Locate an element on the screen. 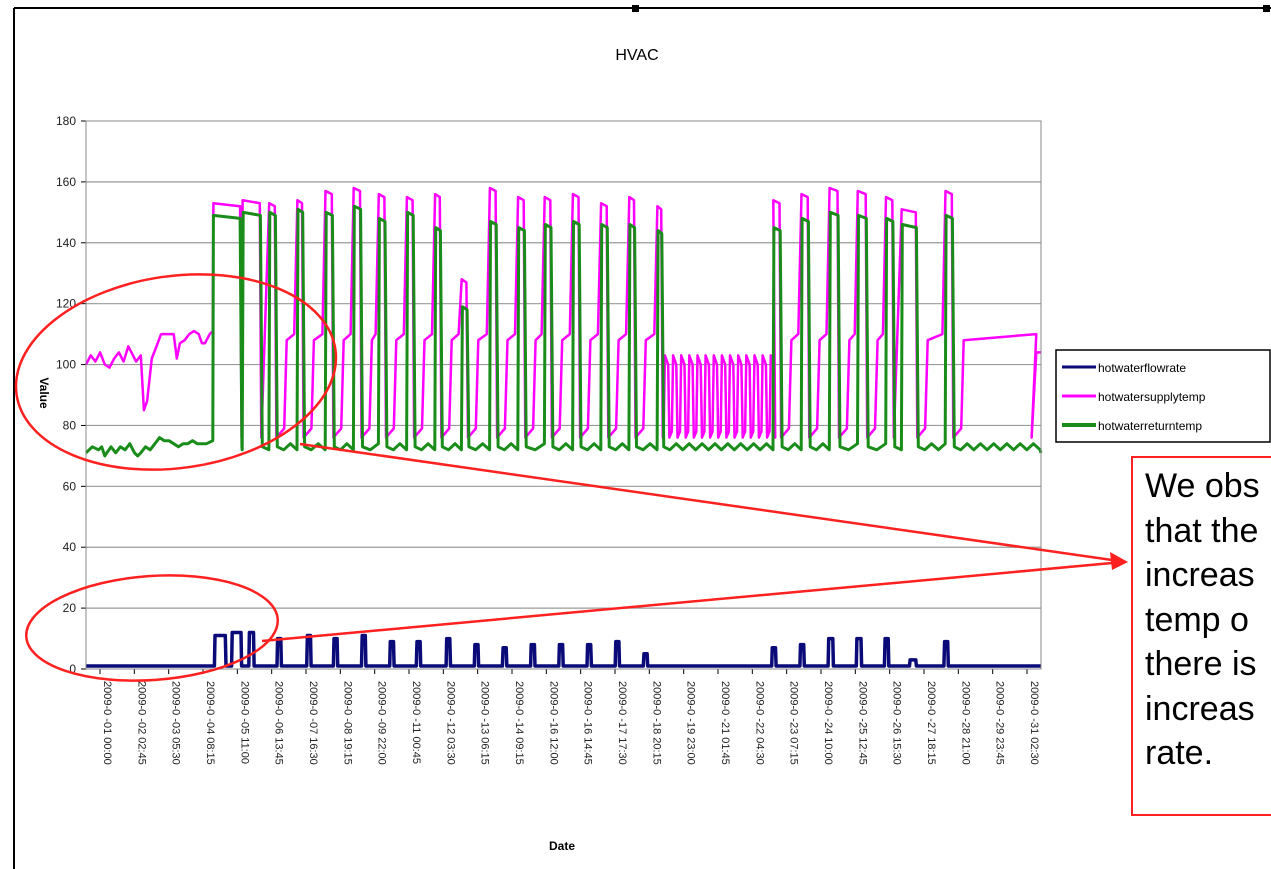 The width and height of the screenshot is (1271, 869). y-tick-label-160: 160 is located at coordinates (66, 182).